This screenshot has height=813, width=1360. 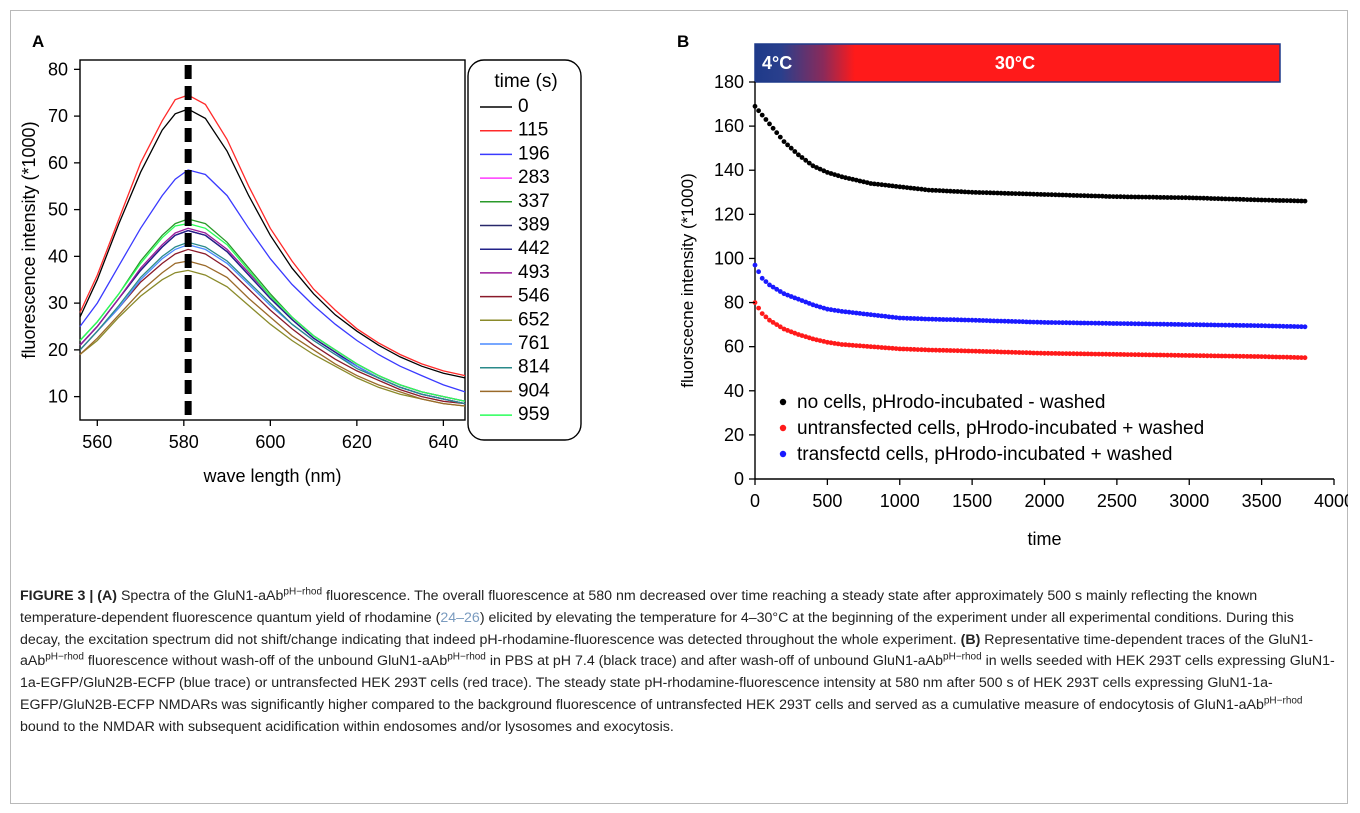 I want to click on b-legend-label-0: no cells, pHrodo-incubated - washed, so click(x=951, y=402).